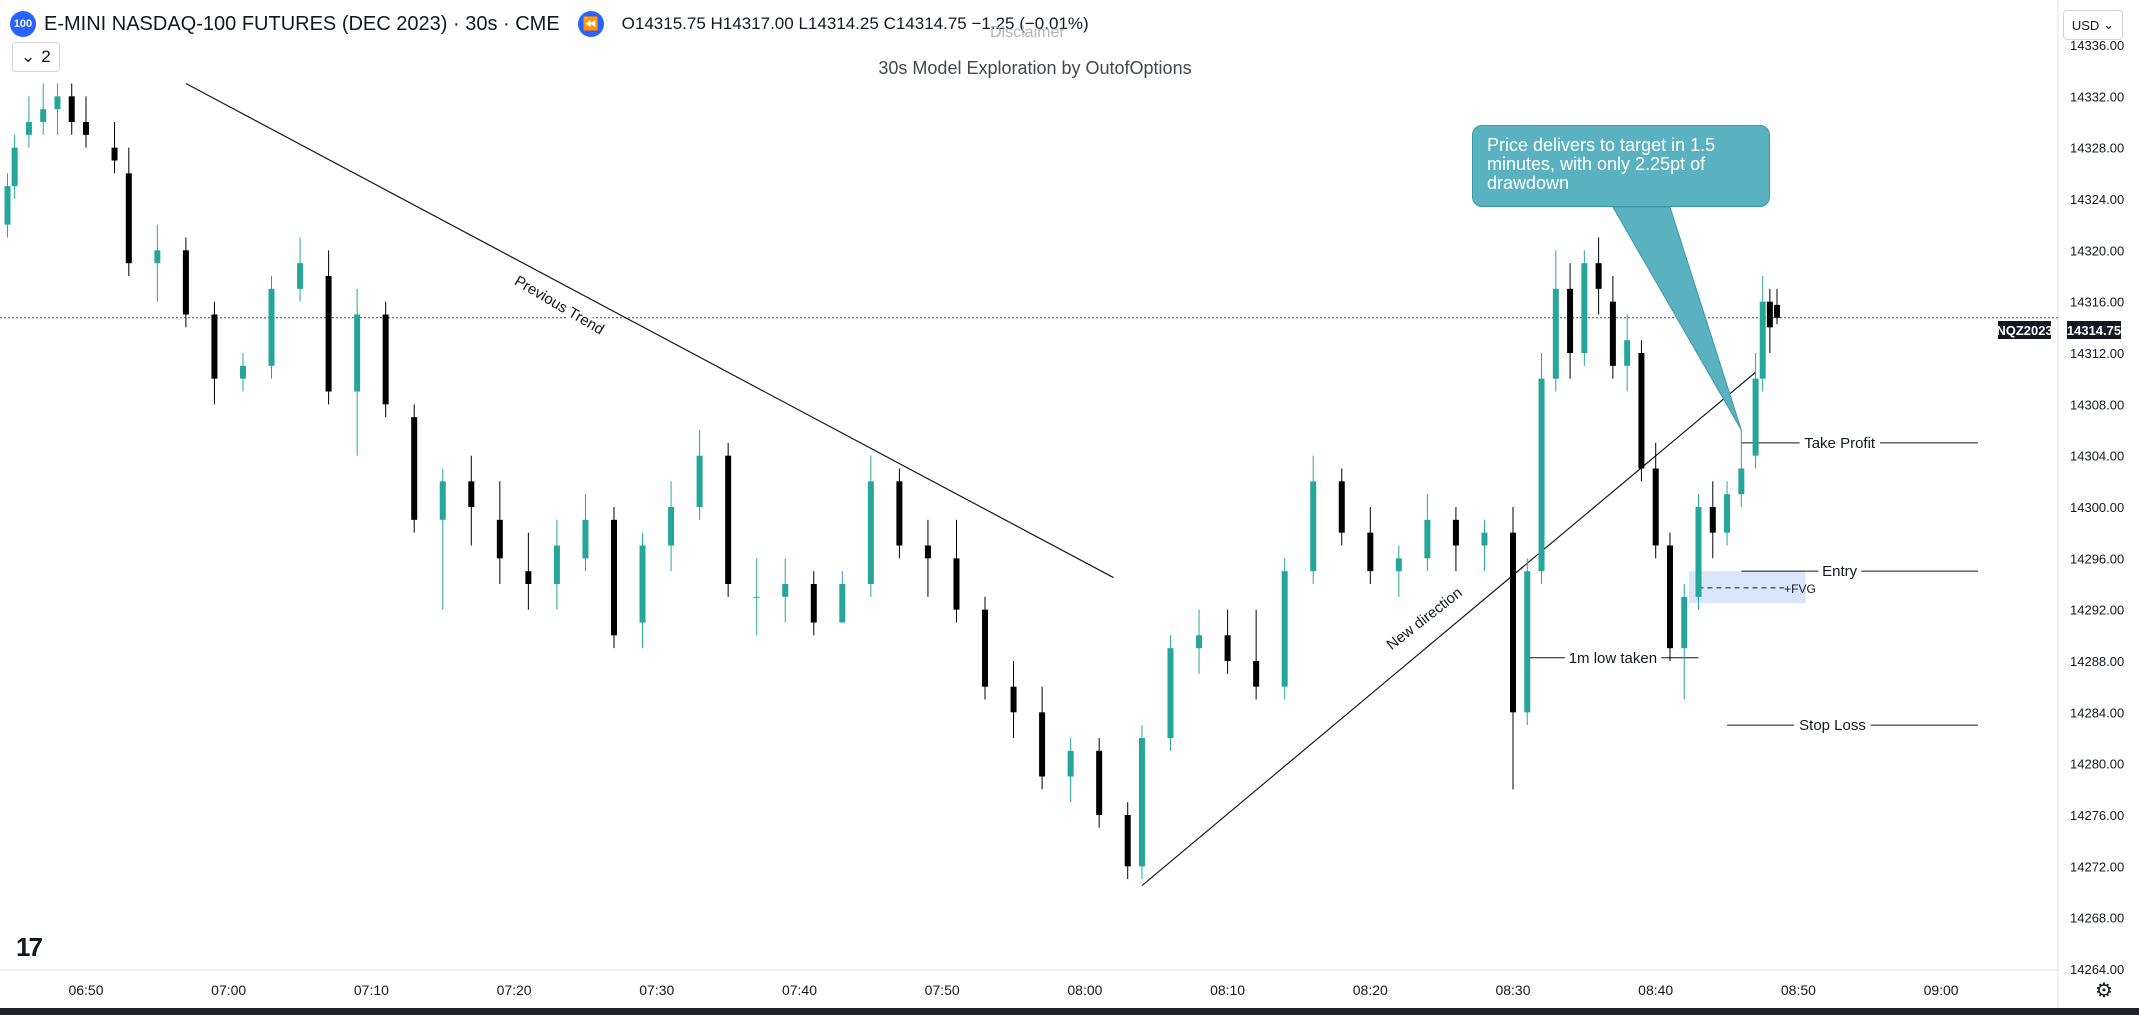 This screenshot has height=1015, width=2139. Describe the element at coordinates (1613, 658) in the screenshot. I see `low-taken-label: 1m low taken` at that location.